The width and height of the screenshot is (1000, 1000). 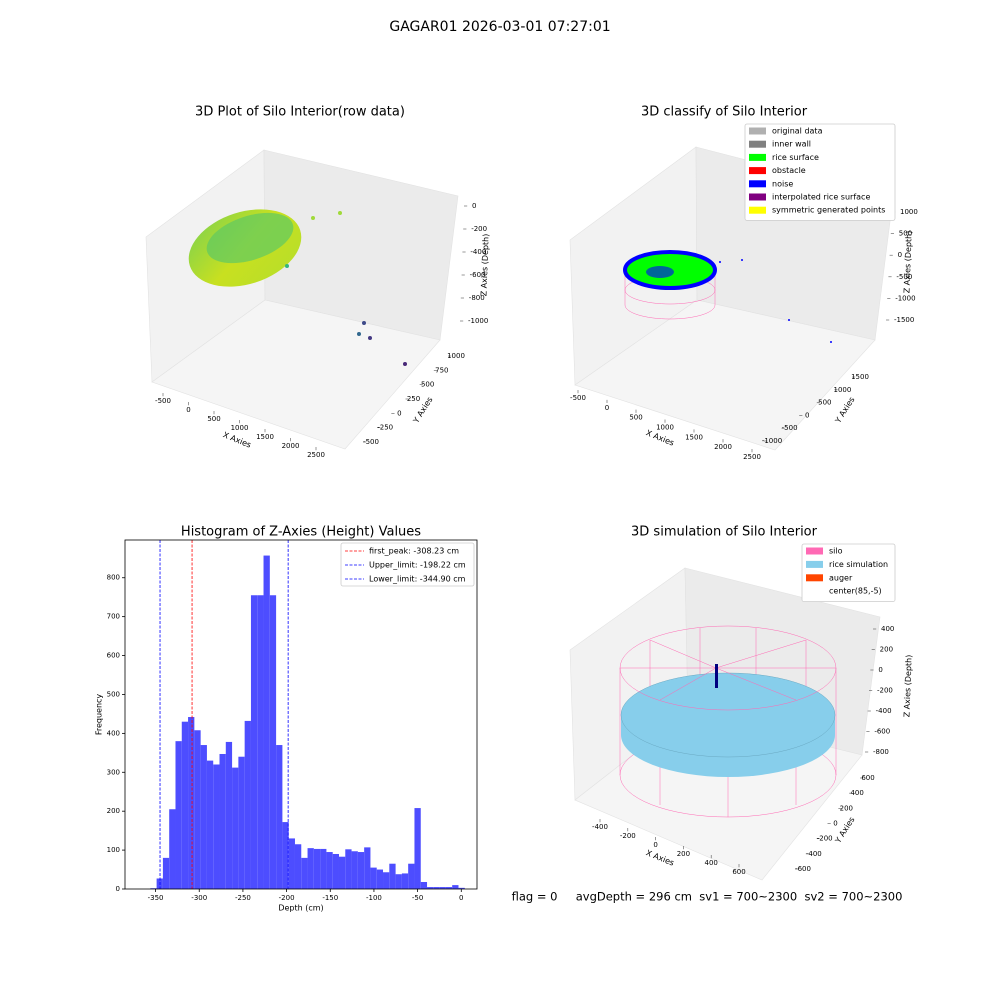 I want to click on panel-title: 3D Plot of Silo Interior(row data), so click(x=300, y=112).